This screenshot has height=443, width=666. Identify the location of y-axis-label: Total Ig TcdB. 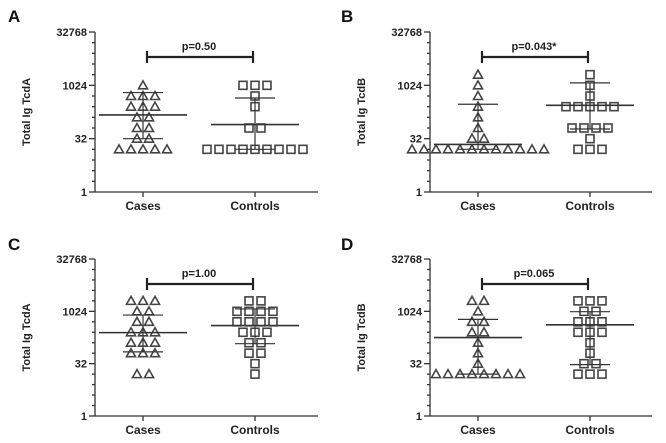
(362, 337).